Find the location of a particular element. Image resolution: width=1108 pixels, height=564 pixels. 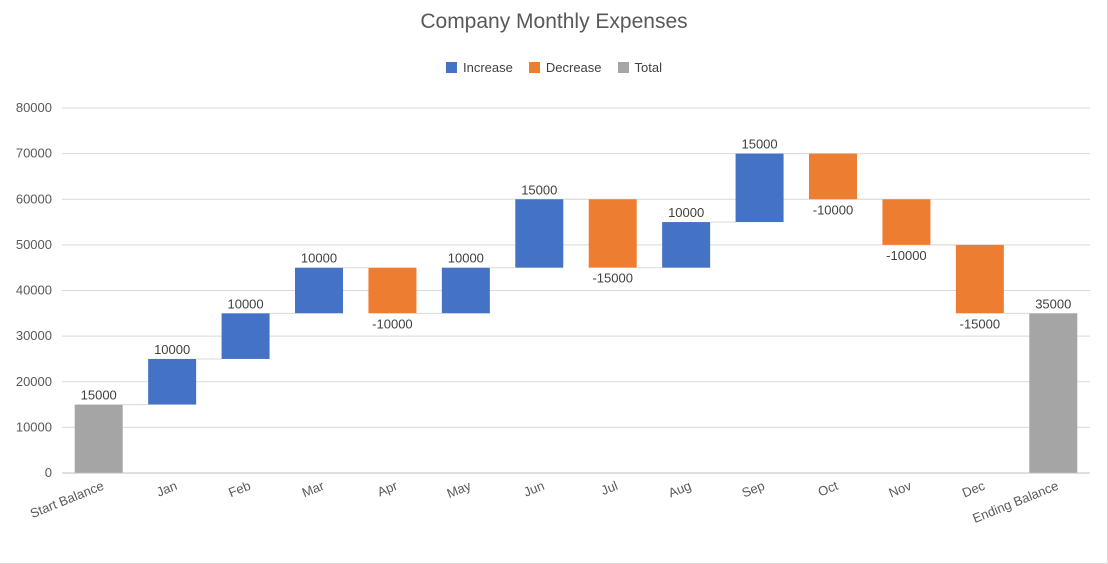

legend-swatch-decrease is located at coordinates (534, 67).